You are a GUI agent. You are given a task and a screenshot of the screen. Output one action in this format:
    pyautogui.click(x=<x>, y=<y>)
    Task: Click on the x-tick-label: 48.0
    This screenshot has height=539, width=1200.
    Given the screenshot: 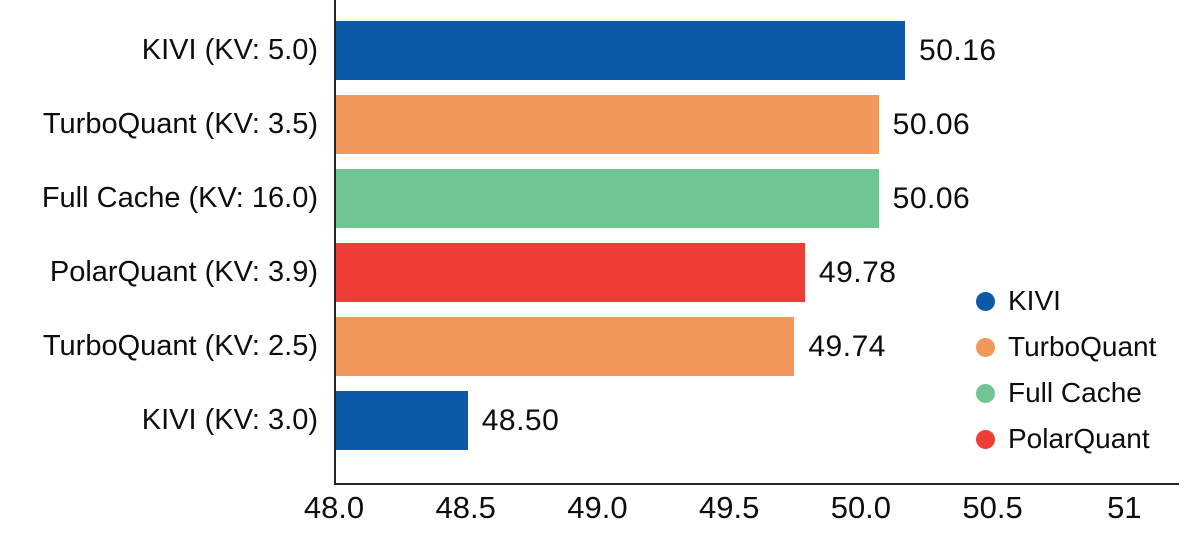 What is the action you would take?
    pyautogui.click(x=334, y=507)
    